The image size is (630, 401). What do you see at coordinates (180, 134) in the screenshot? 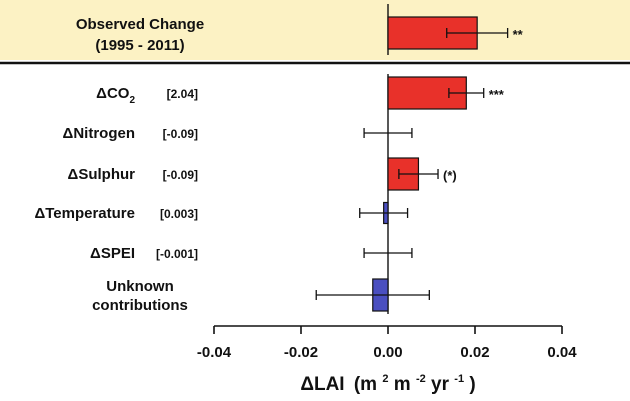
I see `driver-bracket-1: [-0.09]` at bounding box center [180, 134].